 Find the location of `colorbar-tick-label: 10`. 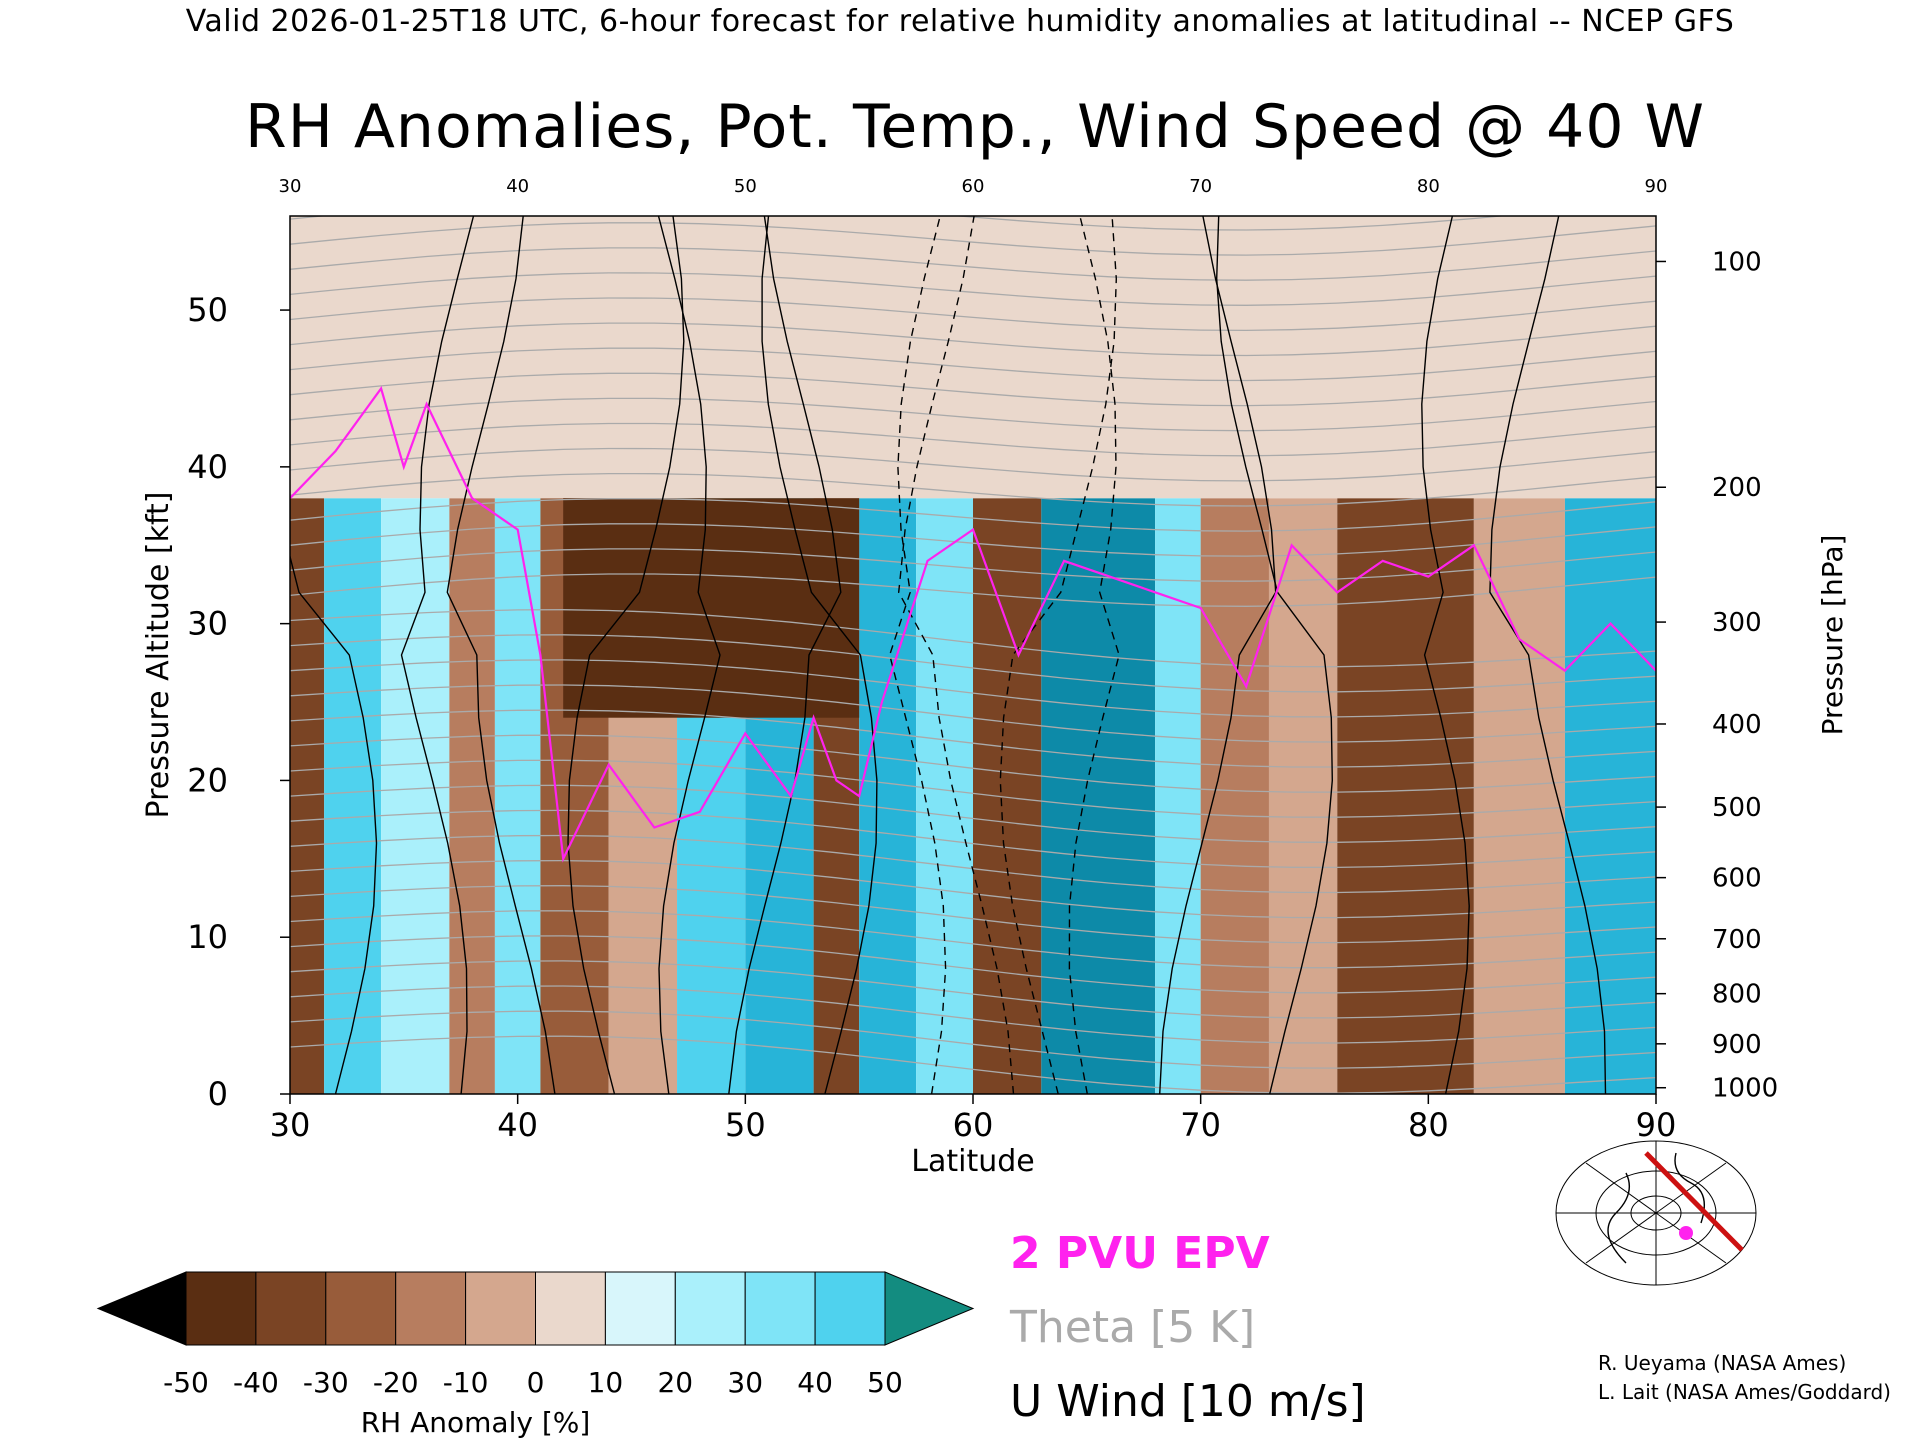

colorbar-tick-label: 10 is located at coordinates (606, 1382).